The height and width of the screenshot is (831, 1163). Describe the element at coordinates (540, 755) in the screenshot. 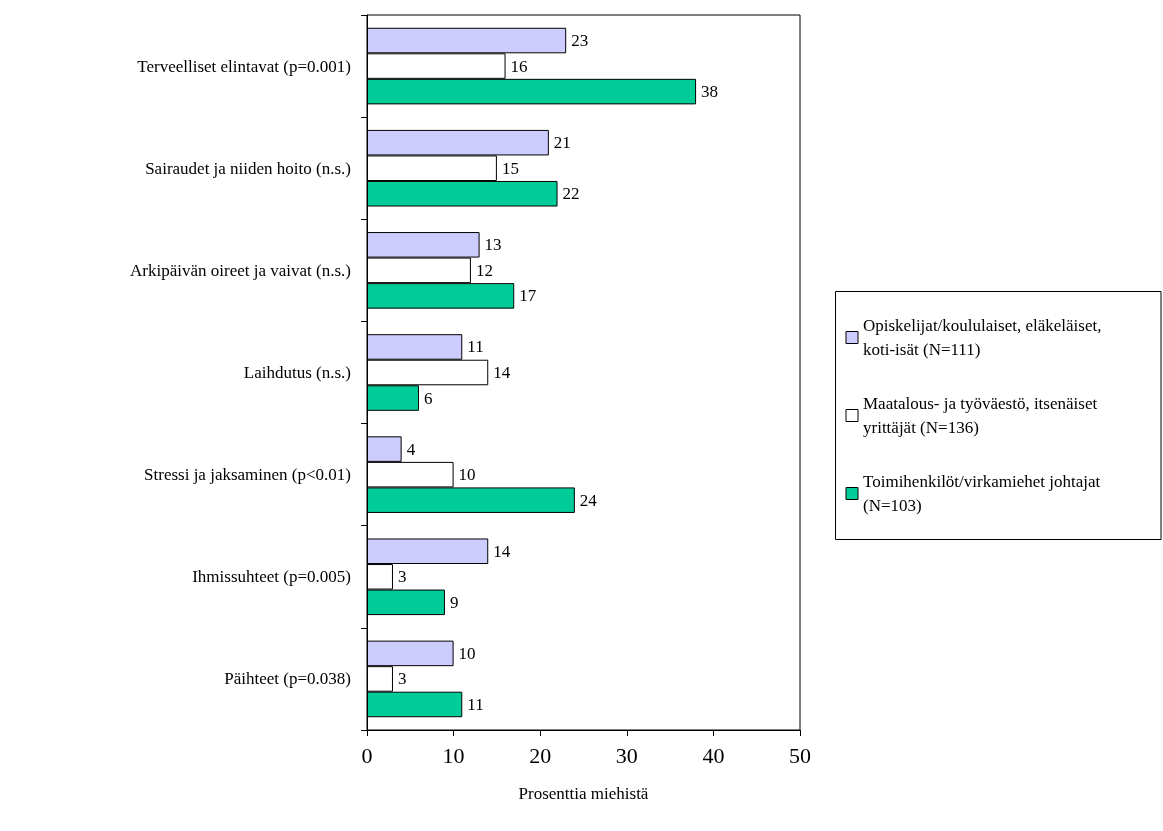

I see `x-tick-label: 20` at that location.